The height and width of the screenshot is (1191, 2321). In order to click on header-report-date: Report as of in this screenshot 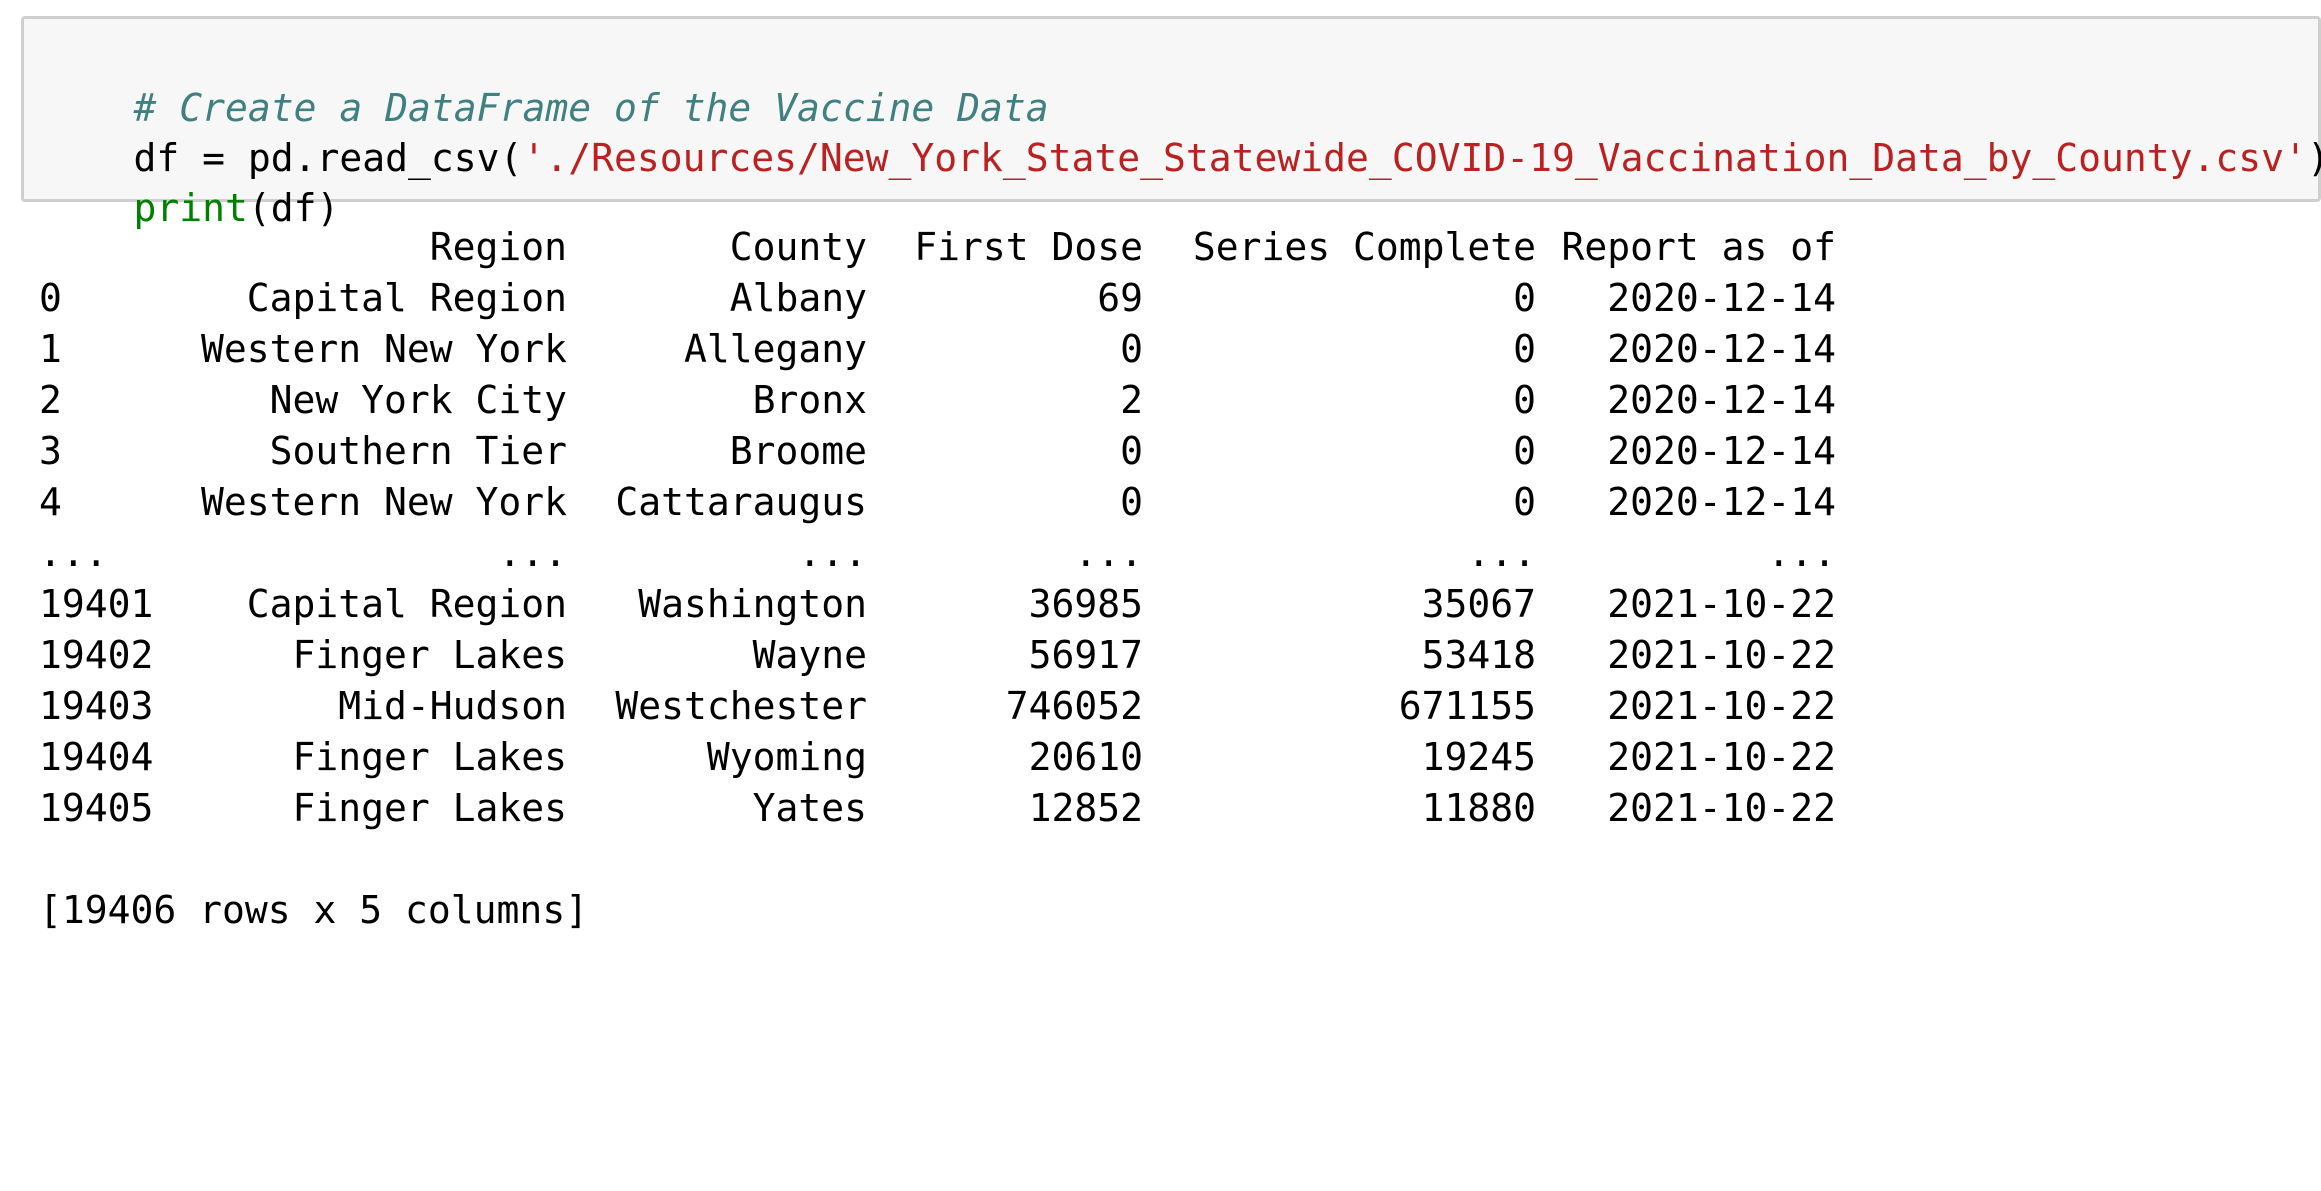, I will do `click(1698, 247)`.